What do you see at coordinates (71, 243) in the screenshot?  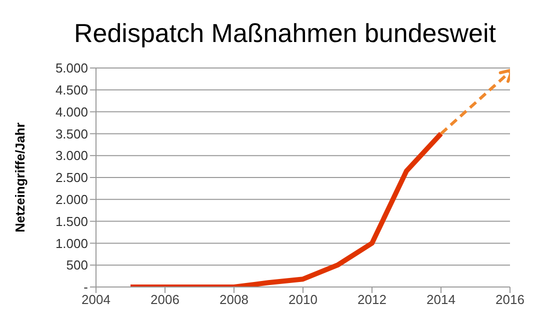 I see `y-tick-label: 1.000` at bounding box center [71, 243].